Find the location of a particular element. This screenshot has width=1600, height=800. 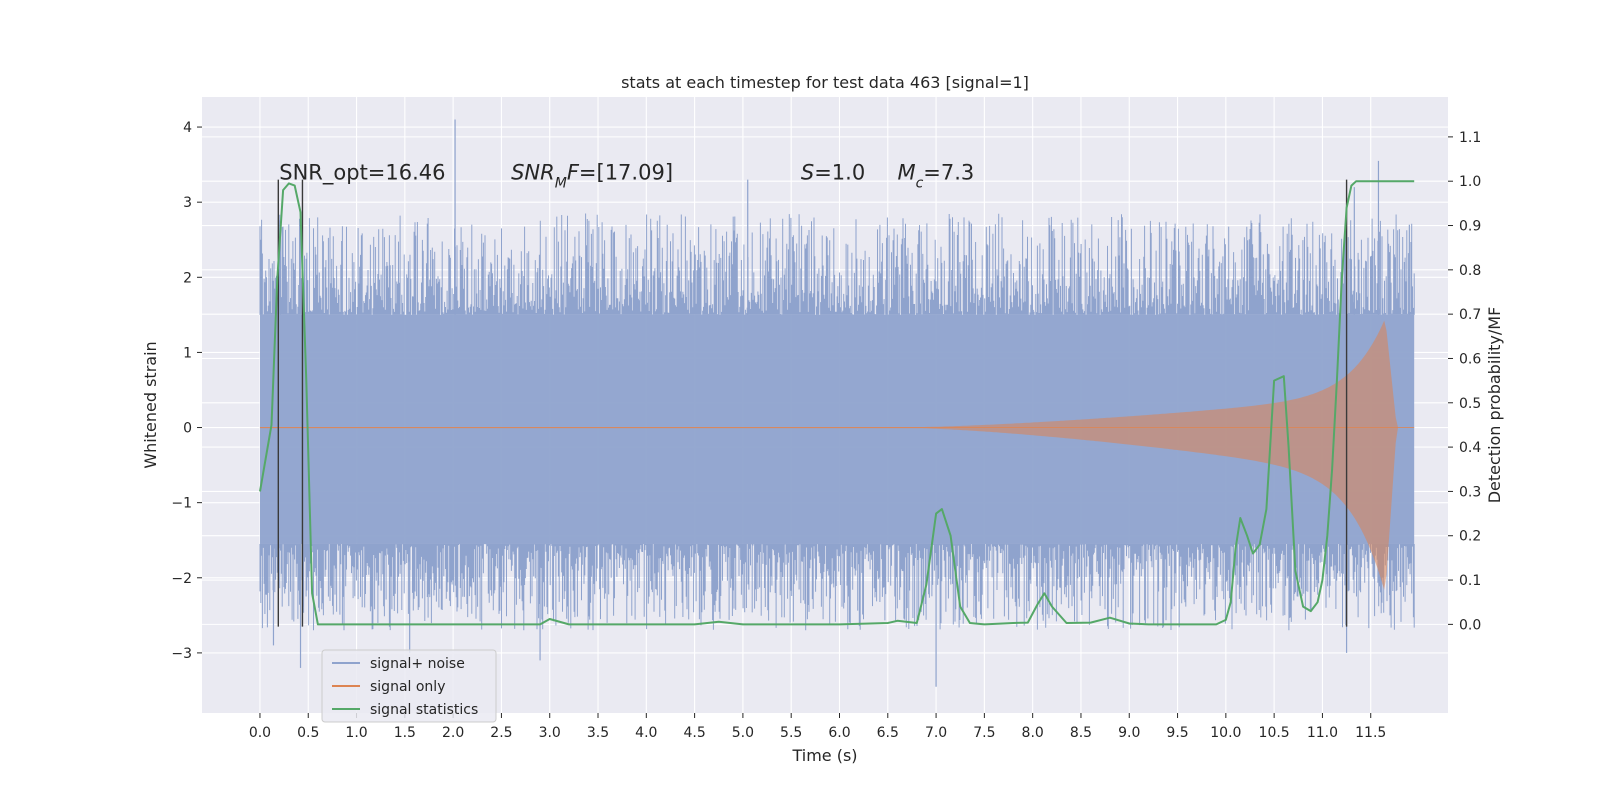

annotation-part: SNR is located at coordinates (533, 173).